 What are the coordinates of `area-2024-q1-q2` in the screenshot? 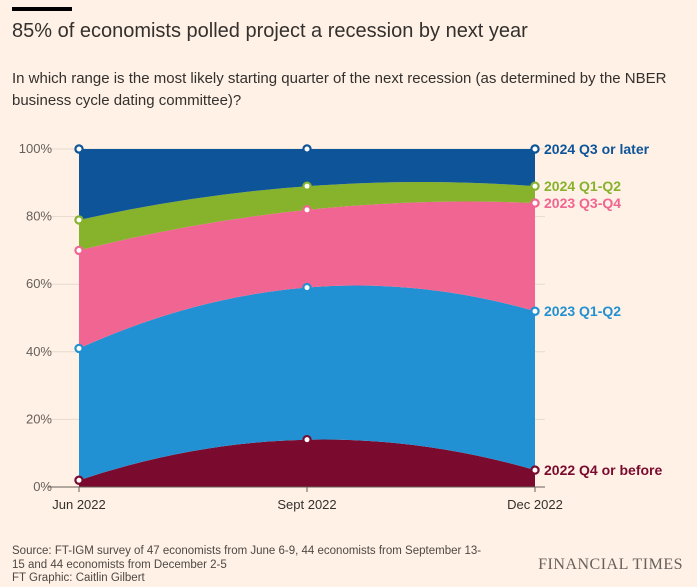 It's located at (307, 216).